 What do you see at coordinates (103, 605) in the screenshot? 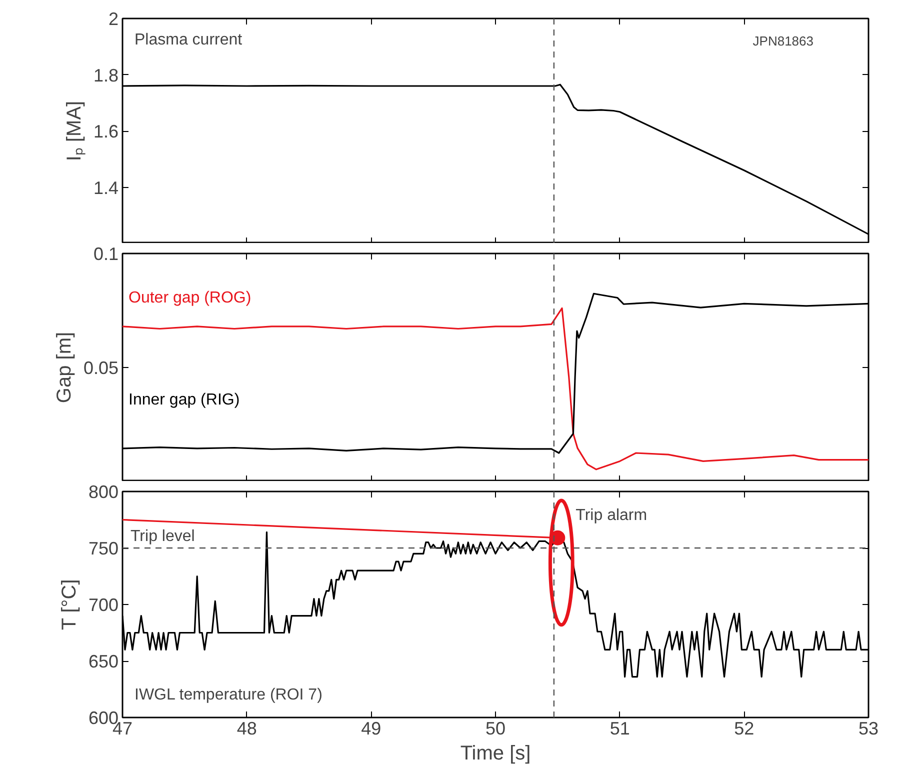
I see `y-tick-label: 700` at bounding box center [103, 605].